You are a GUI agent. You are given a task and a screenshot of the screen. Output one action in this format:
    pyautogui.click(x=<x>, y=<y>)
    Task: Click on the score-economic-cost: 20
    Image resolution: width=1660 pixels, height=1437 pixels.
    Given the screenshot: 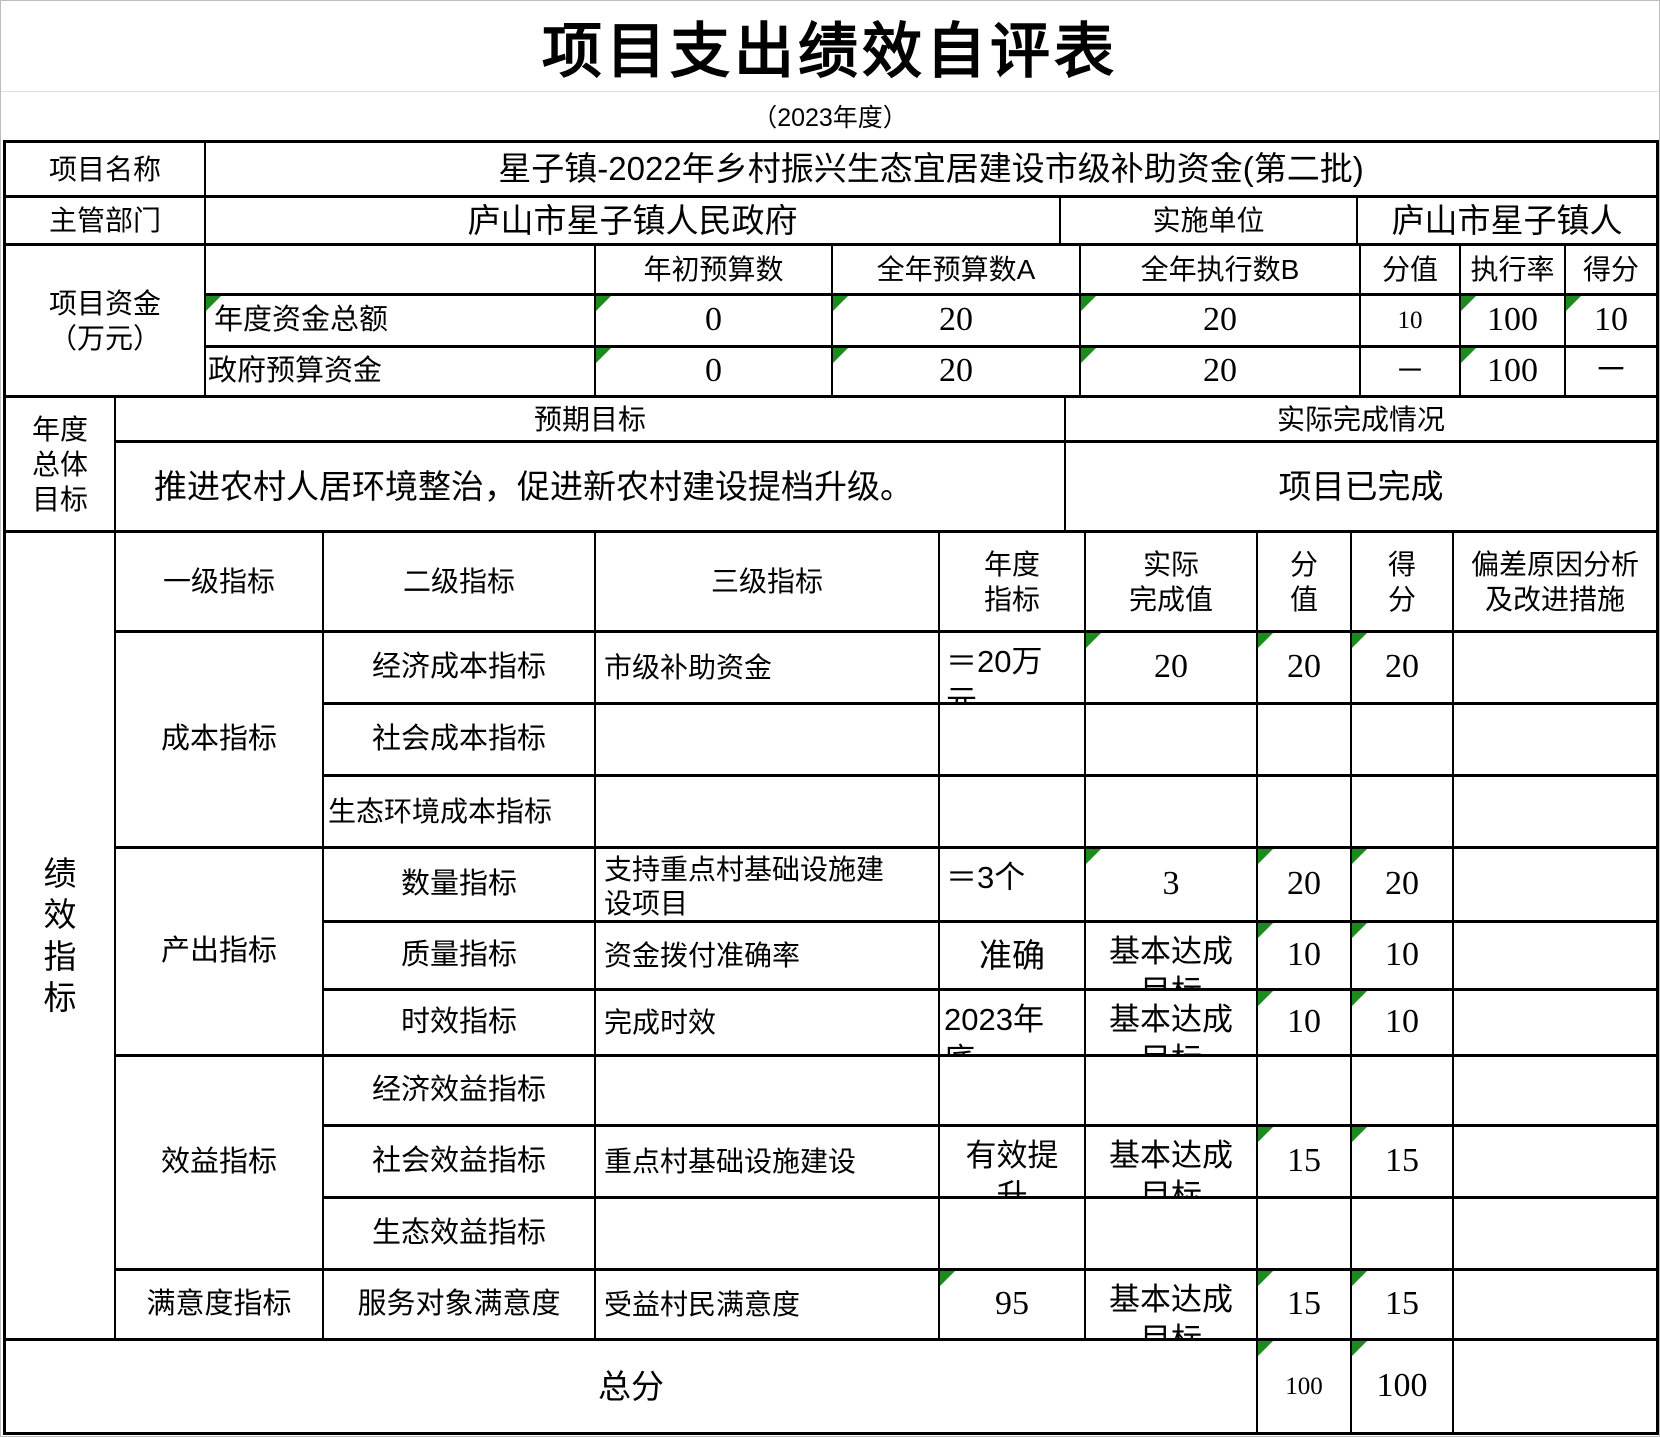 What is the action you would take?
    pyautogui.click(x=1403, y=669)
    